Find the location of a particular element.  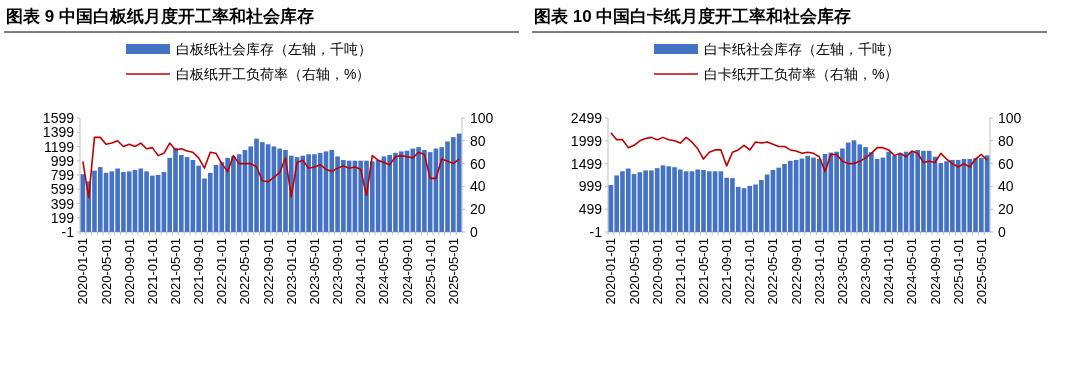

y-tick-label: 1499 is located at coordinates (586, 163).